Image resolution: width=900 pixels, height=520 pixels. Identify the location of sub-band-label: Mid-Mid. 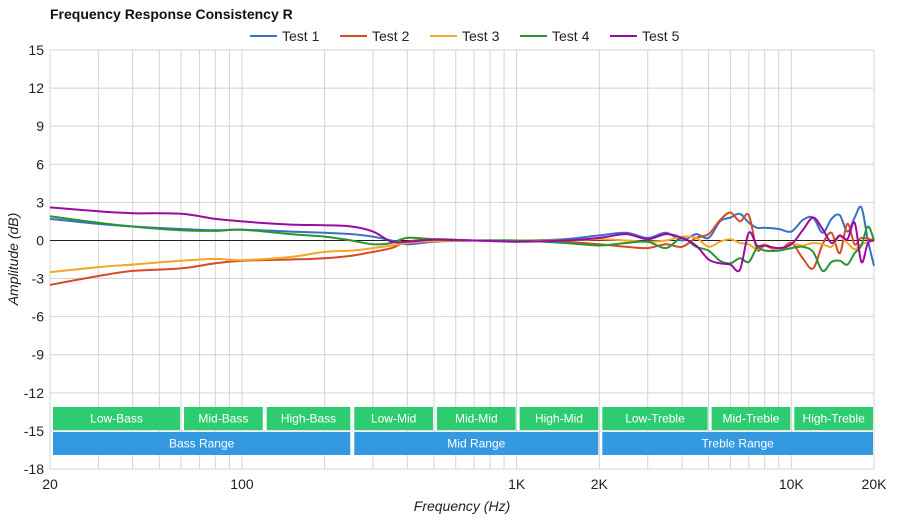
(476, 419).